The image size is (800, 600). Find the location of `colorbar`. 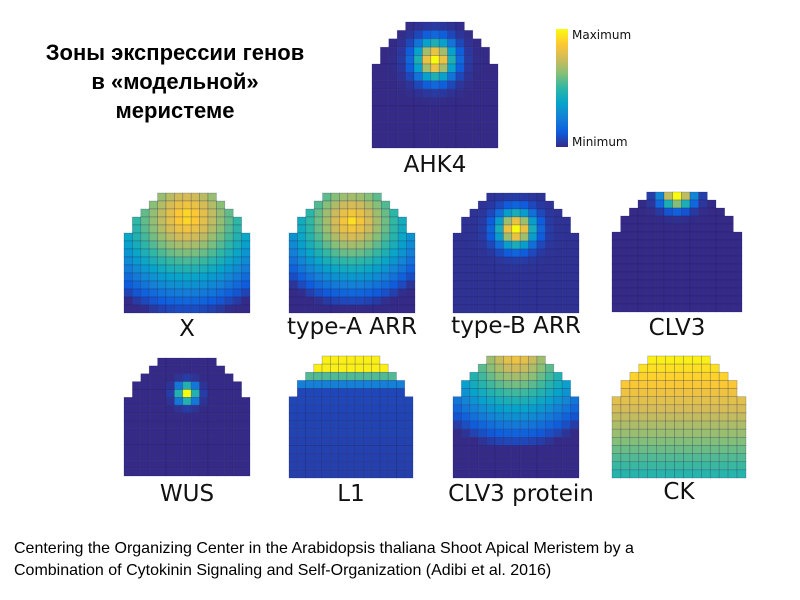

colorbar is located at coordinates (562, 88).